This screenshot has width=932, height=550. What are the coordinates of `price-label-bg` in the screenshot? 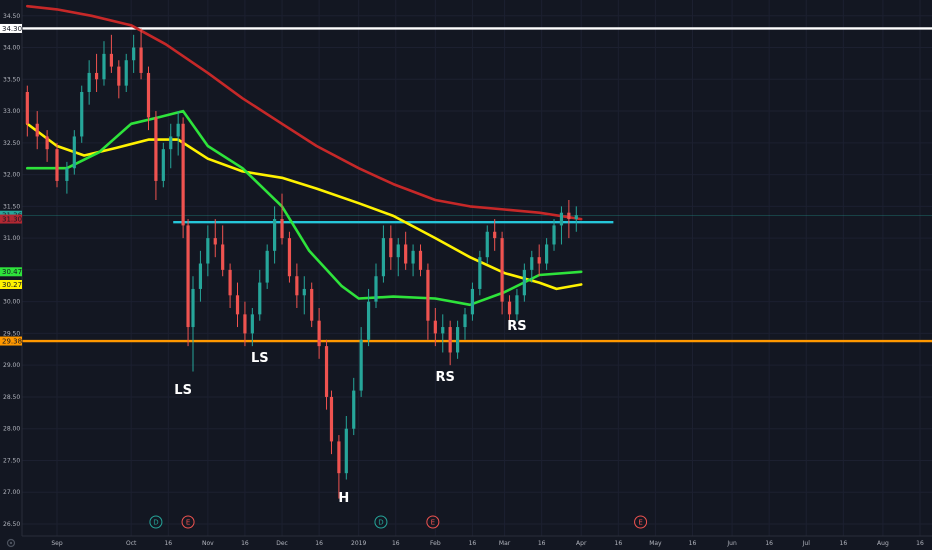 It's located at (11, 272).